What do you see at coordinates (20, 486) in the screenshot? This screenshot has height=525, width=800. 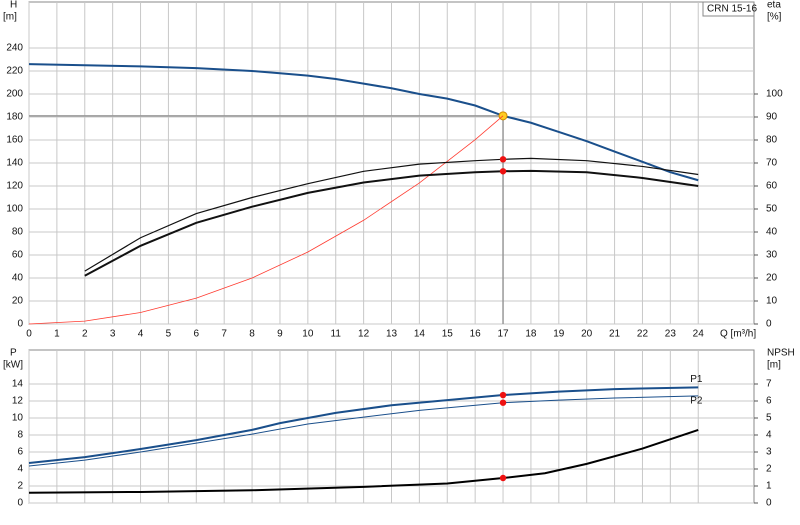 I see `y-tick-label: 2` at bounding box center [20, 486].